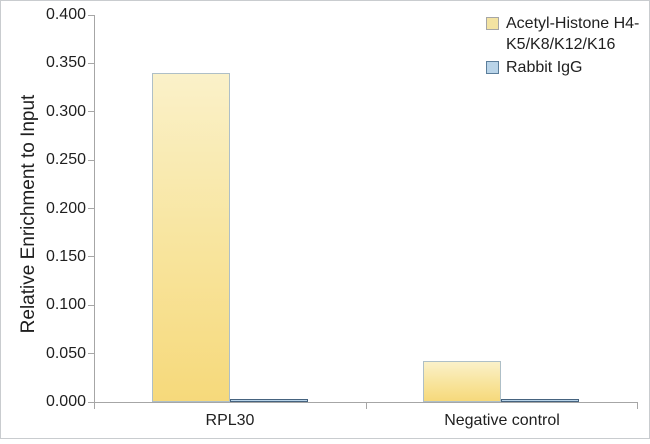 Image resolution: width=650 pixels, height=444 pixels. What do you see at coordinates (65, 111) in the screenshot?
I see `y-tick-label: 0.300` at bounding box center [65, 111].